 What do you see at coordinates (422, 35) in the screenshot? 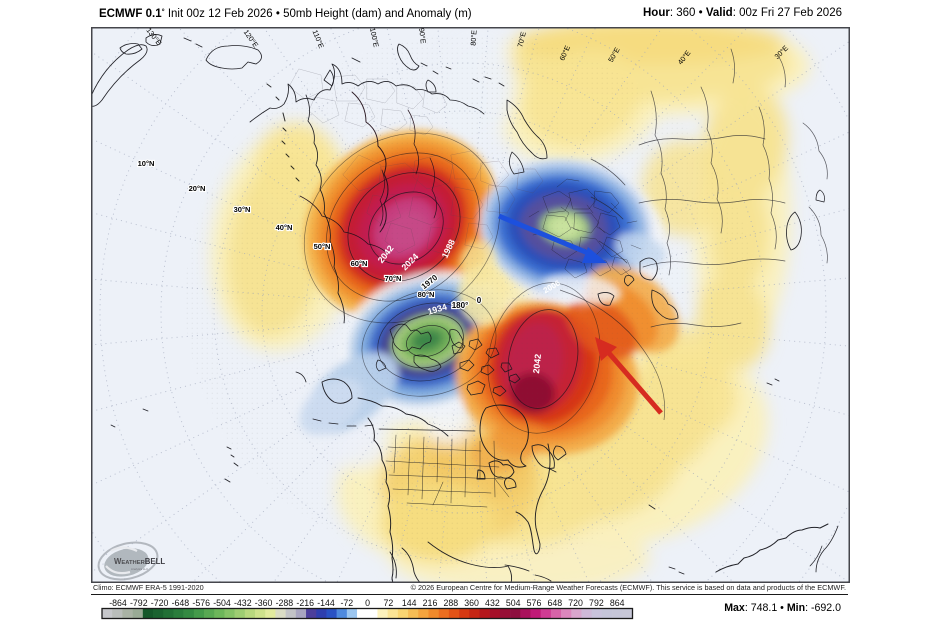
I see `svg-text: 90°E` at bounding box center [422, 35].